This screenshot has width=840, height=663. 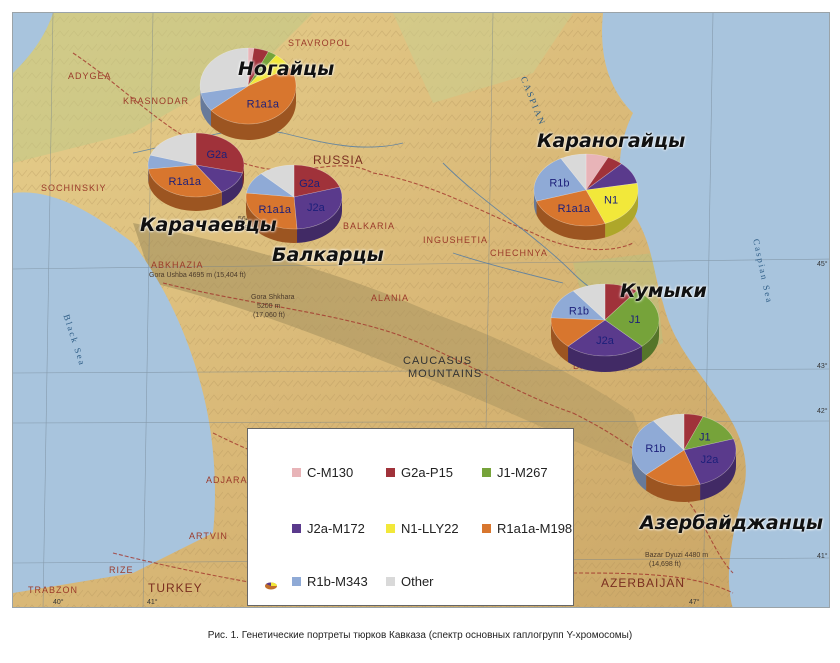 I want to click on mini-pie-icon, so click(x=271, y=586).